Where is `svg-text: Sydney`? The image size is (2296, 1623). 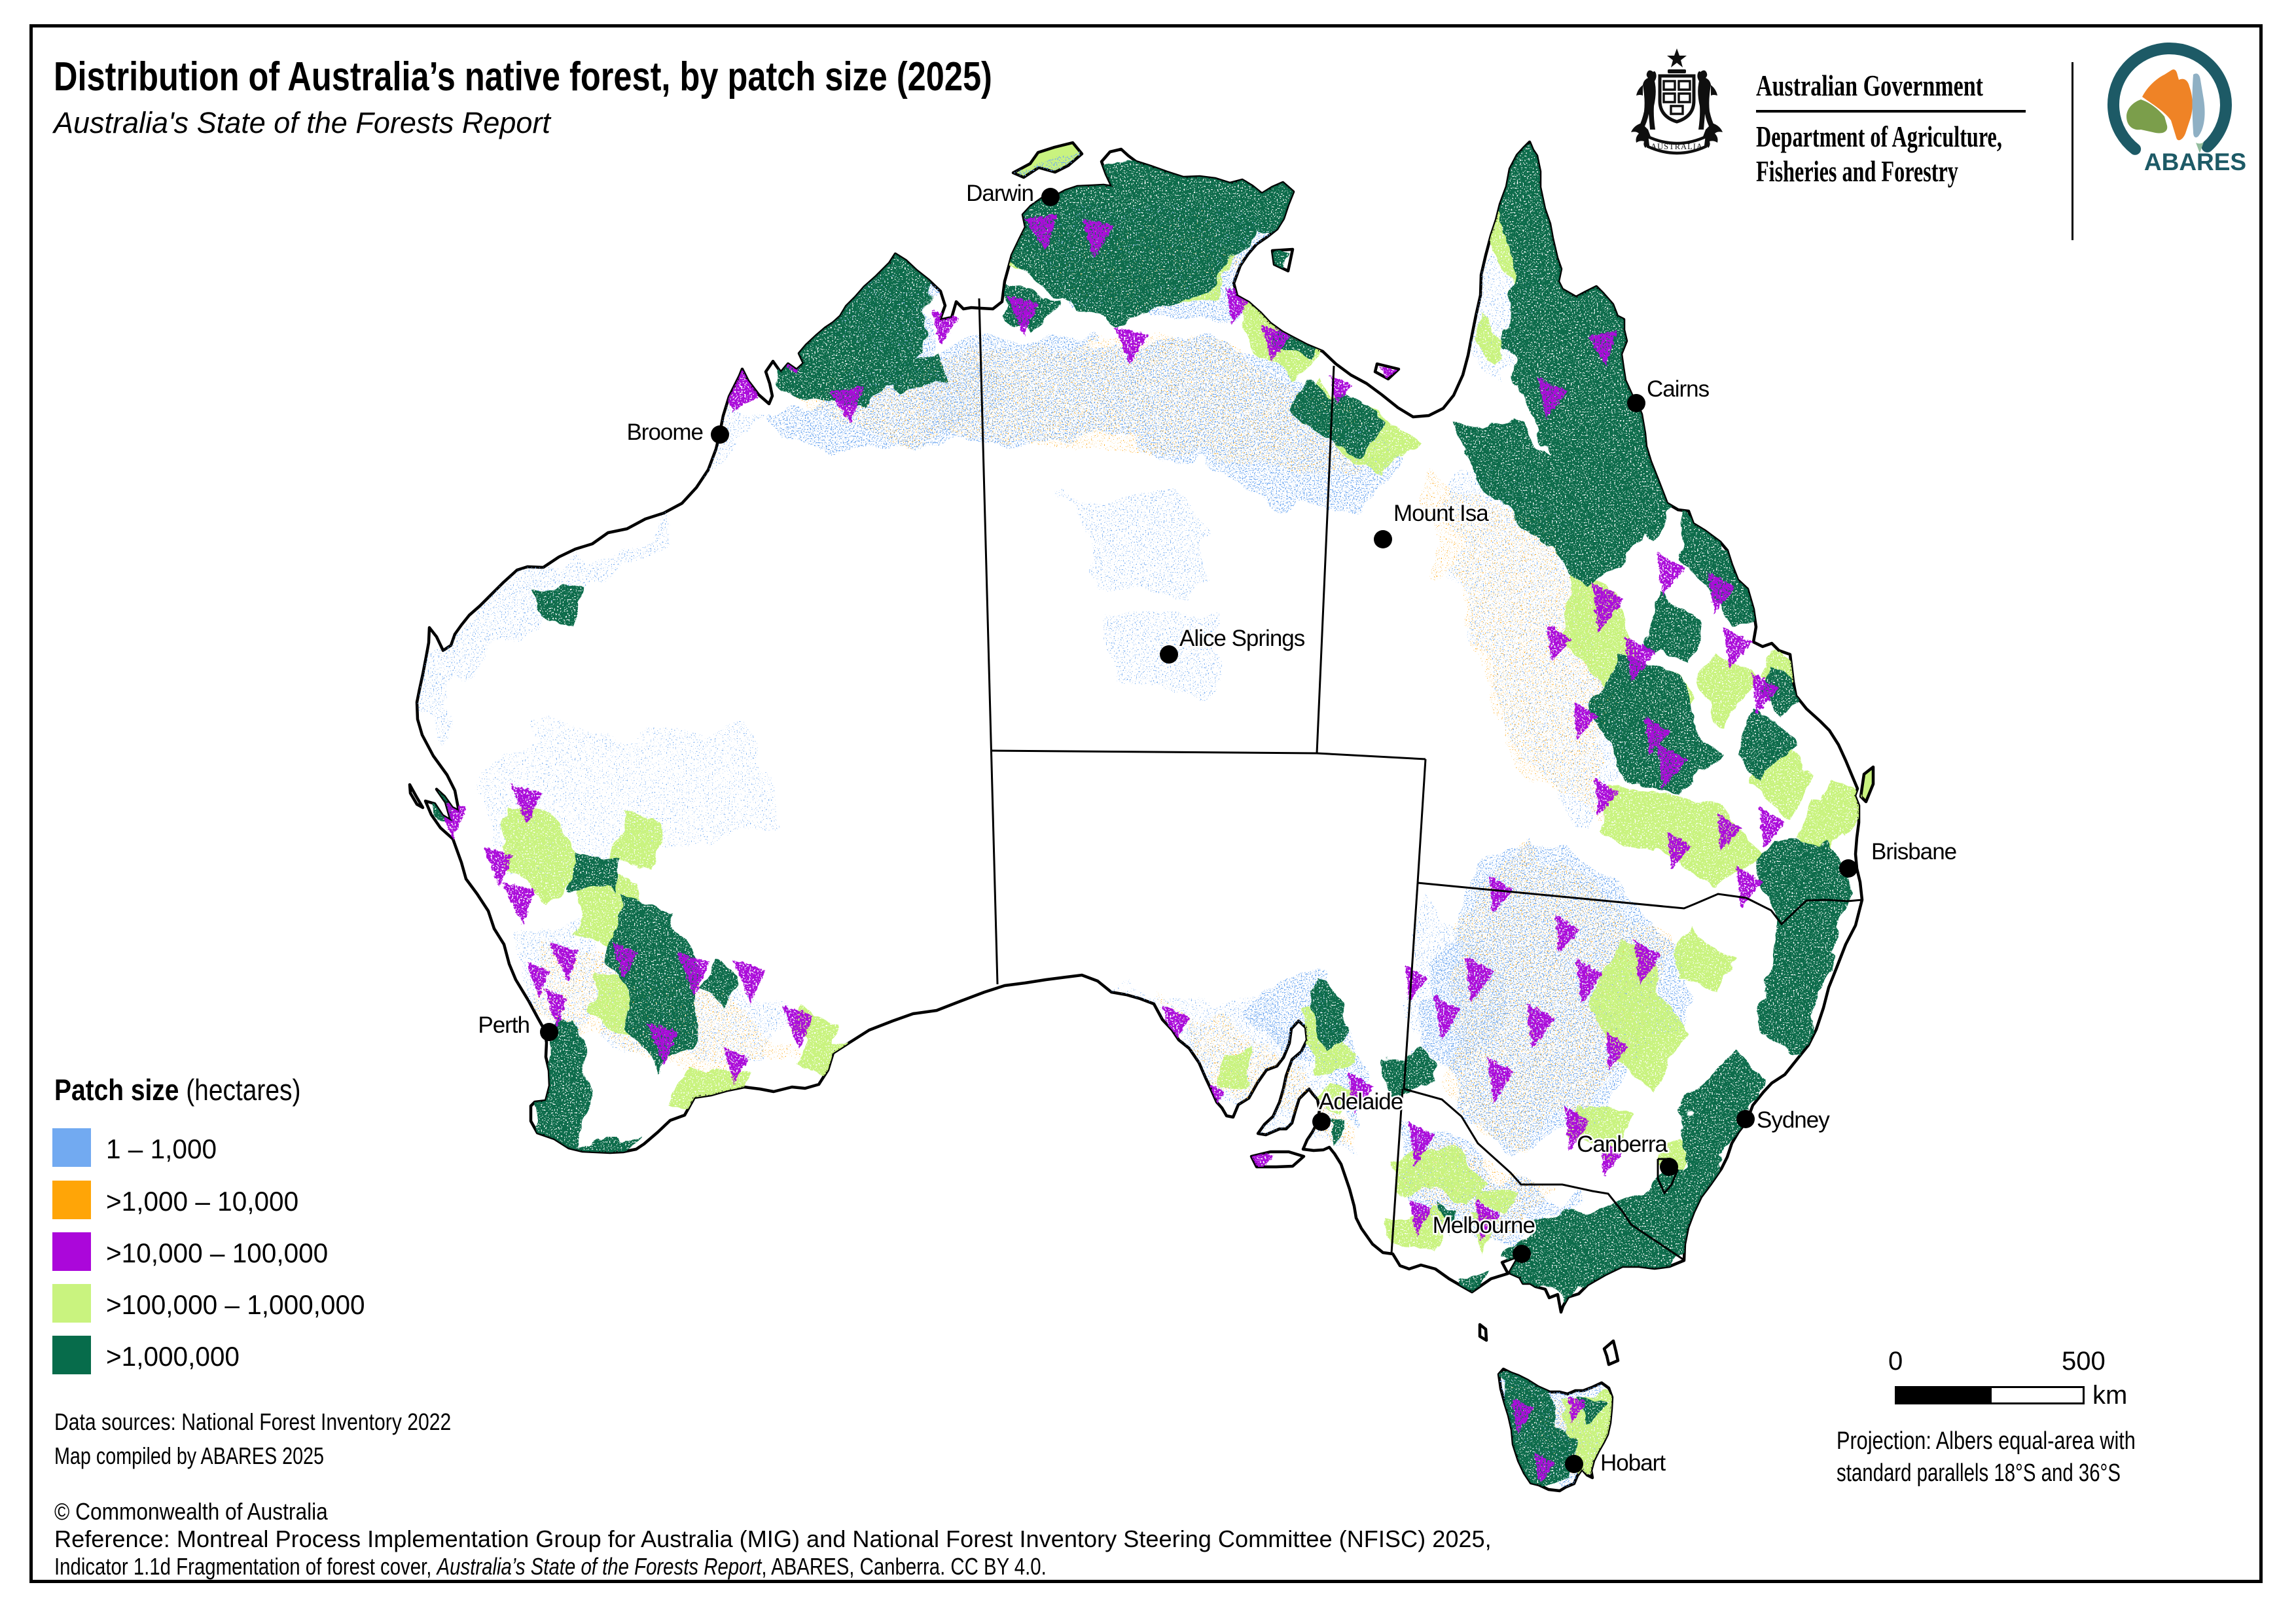 svg-text: Sydney is located at coordinates (1794, 1120).